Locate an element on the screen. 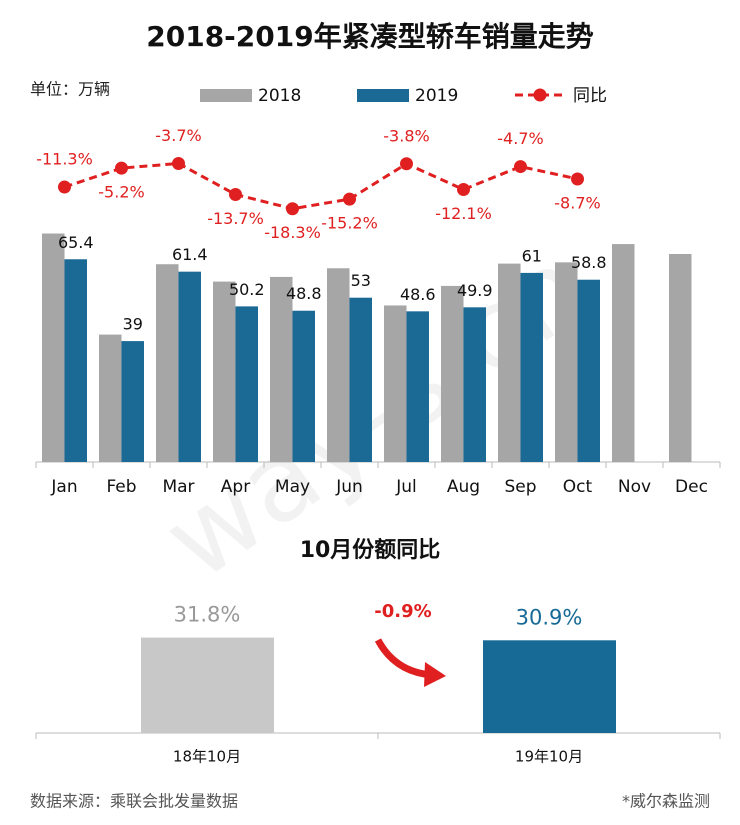 The image size is (740, 825). x-tick-label: Jul is located at coordinates (406, 487).